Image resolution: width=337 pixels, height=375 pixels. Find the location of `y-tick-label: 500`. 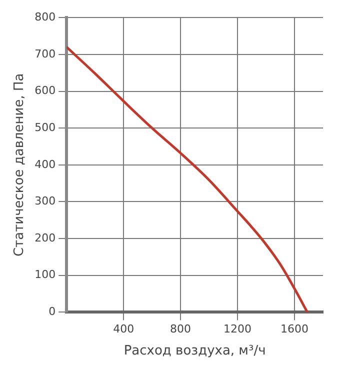

y-tick-label: 500 is located at coordinates (45, 127).